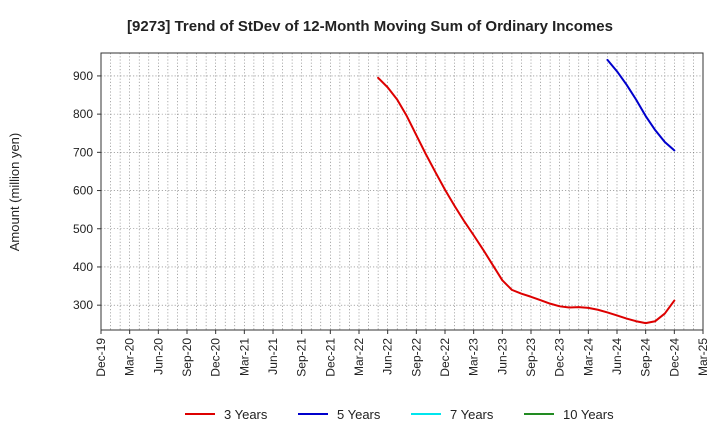 This screenshot has width=720, height=440. What do you see at coordinates (83, 267) in the screenshot?
I see `y-tick-label: 400` at bounding box center [83, 267].